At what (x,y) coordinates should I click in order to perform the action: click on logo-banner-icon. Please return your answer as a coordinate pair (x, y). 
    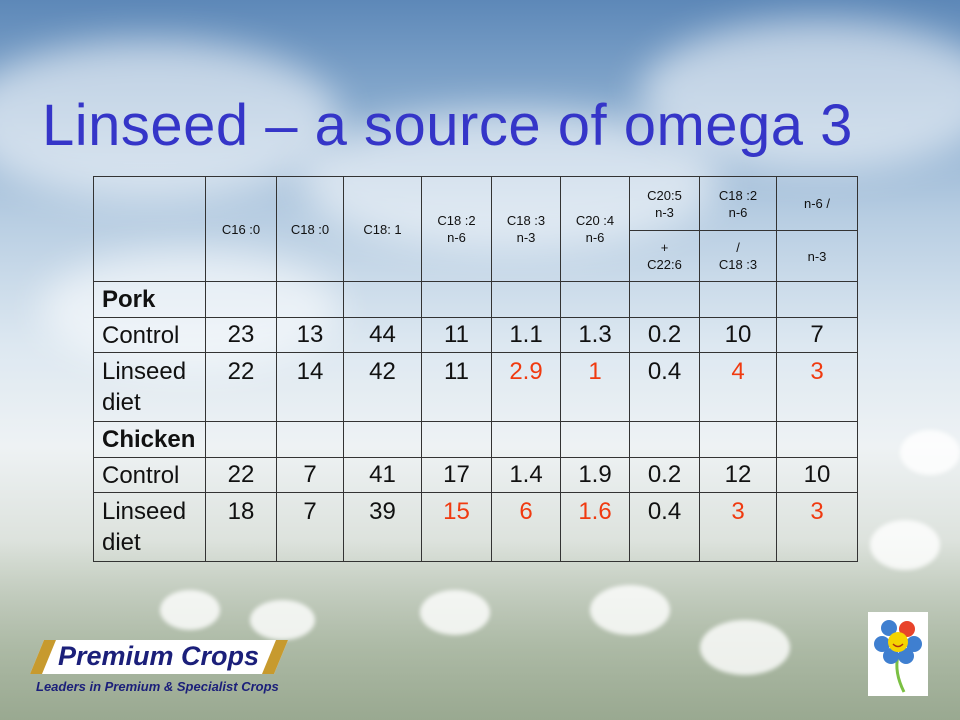
    Looking at the image, I should click on (159, 657).